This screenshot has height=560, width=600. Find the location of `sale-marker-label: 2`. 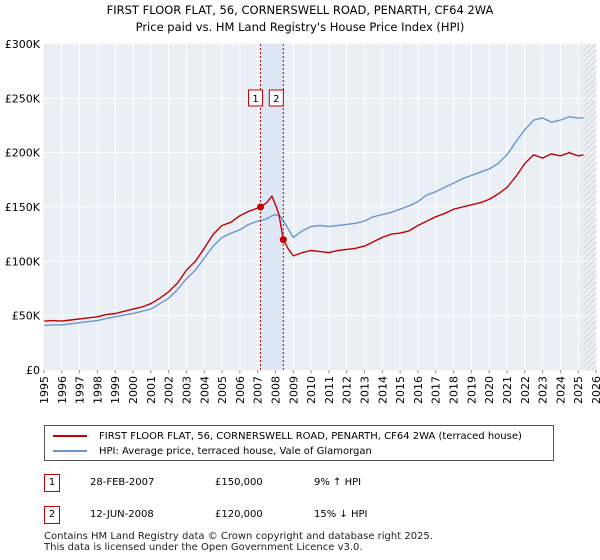

sale-marker-label: 2 is located at coordinates (276, 99).